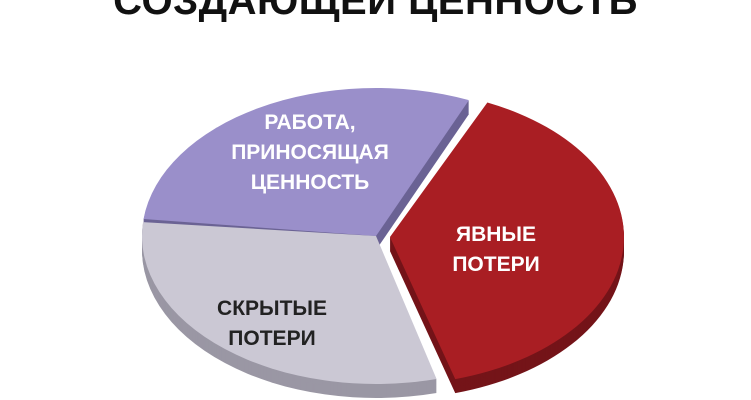  I want to click on label-line: СКРЫТЫЕ, so click(272, 308).